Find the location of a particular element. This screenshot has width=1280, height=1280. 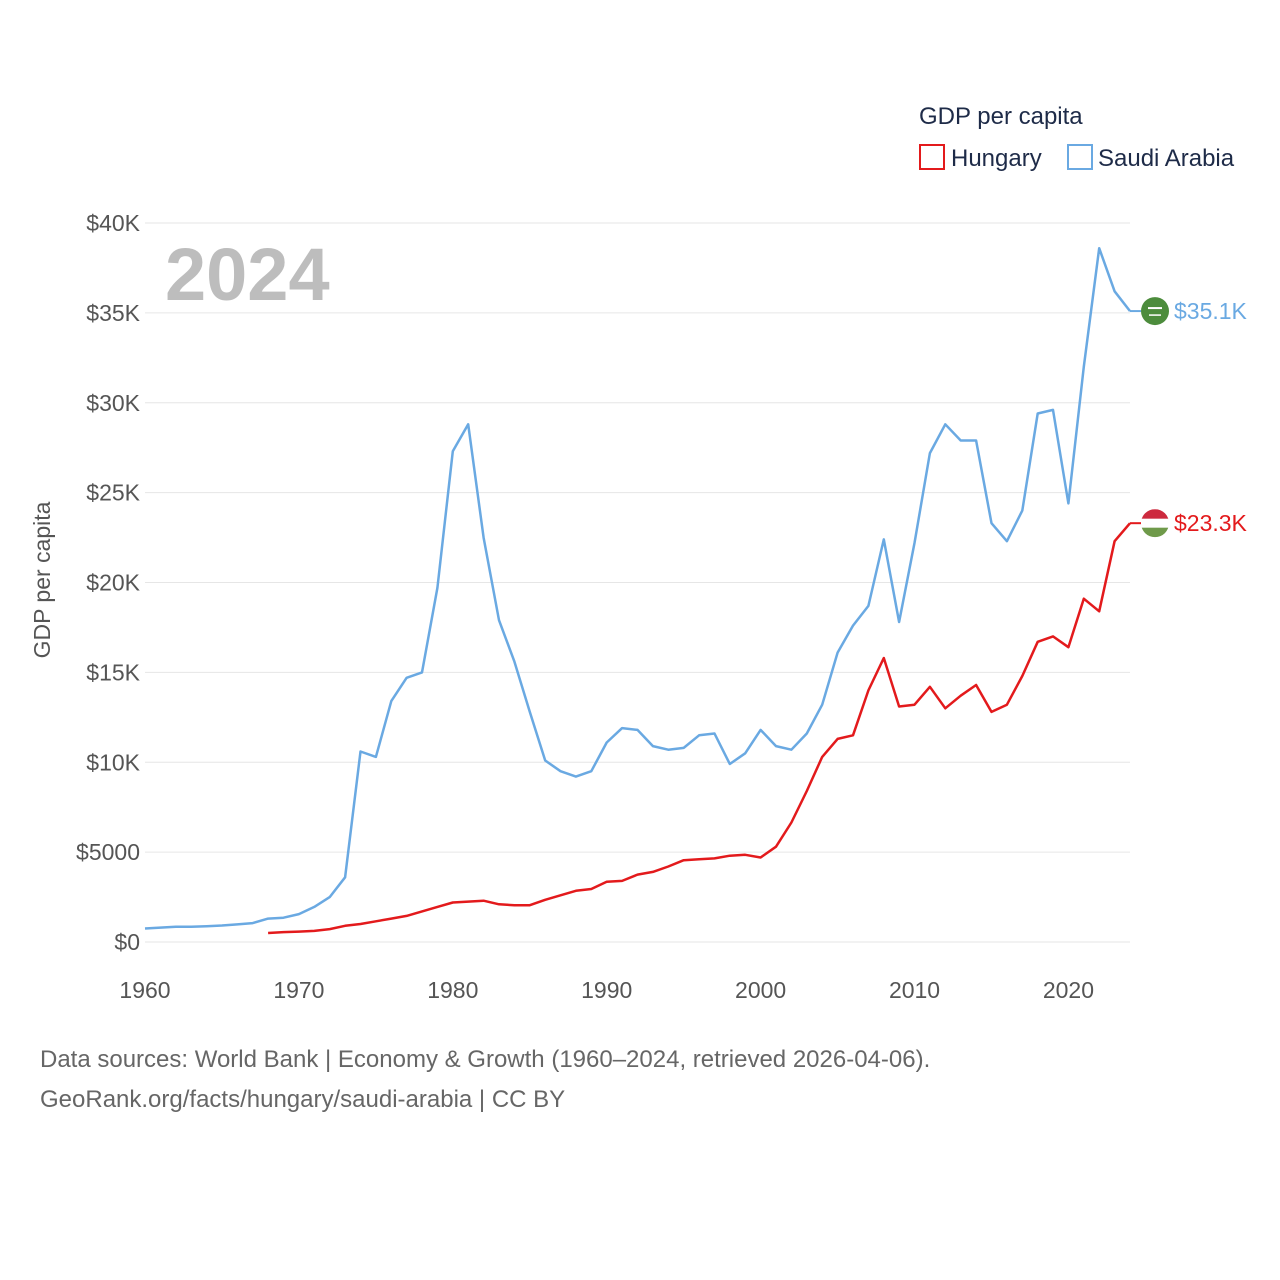

end-label-saudi-arabia: $35.1K is located at coordinates (1211, 311).